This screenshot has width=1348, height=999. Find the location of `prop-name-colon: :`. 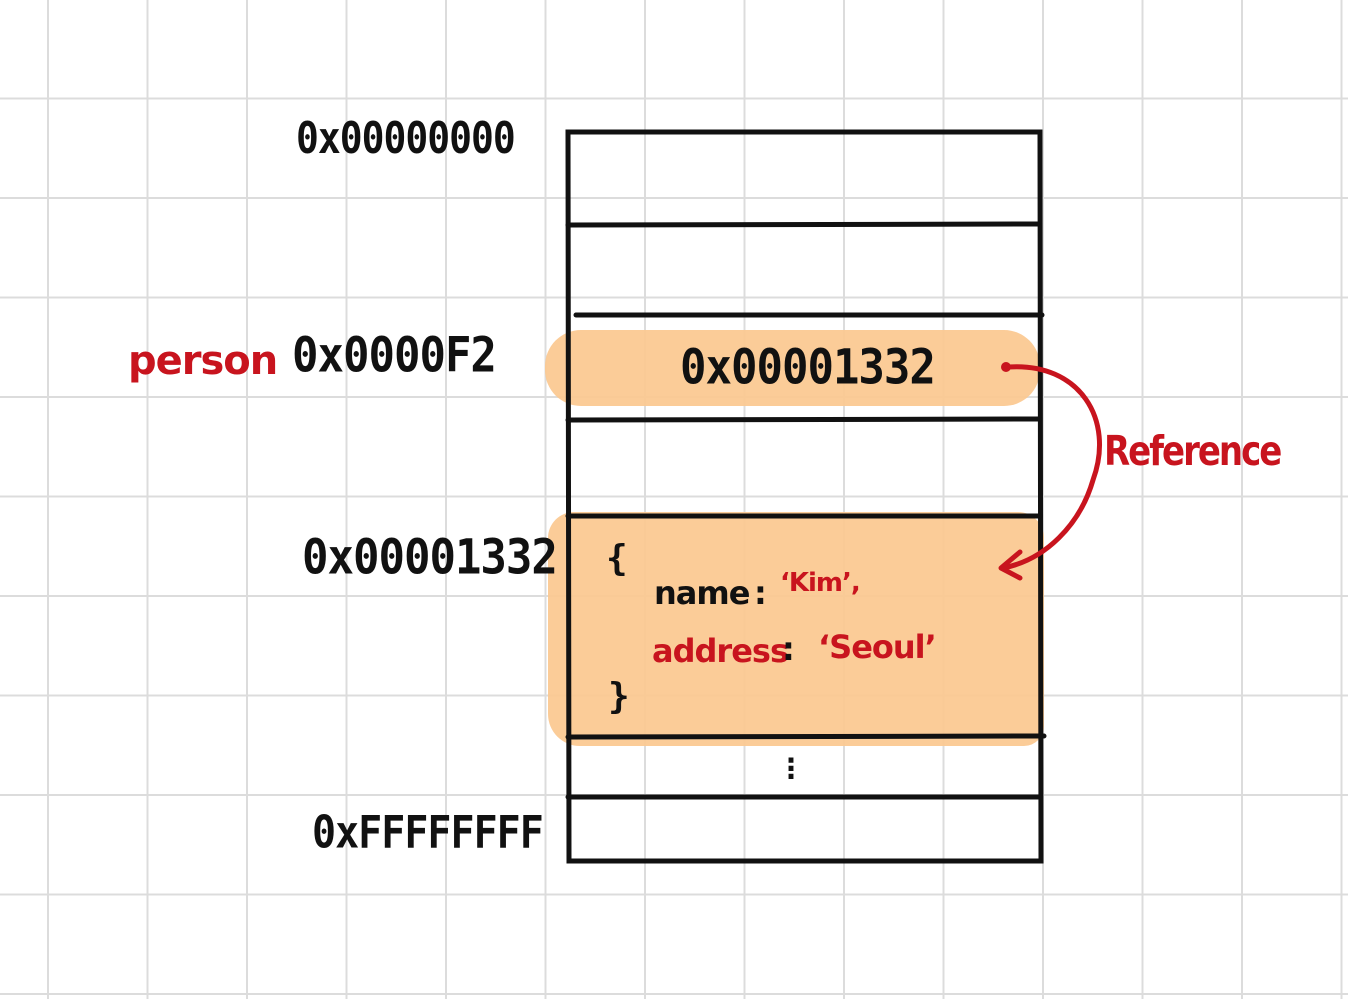

prop-name-colon: : is located at coordinates (760, 593).